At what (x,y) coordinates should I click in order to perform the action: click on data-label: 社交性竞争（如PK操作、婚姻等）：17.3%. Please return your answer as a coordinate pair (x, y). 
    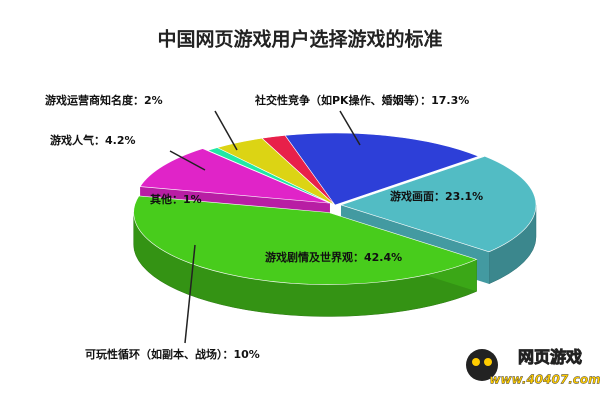
    Looking at the image, I should click on (361, 100).